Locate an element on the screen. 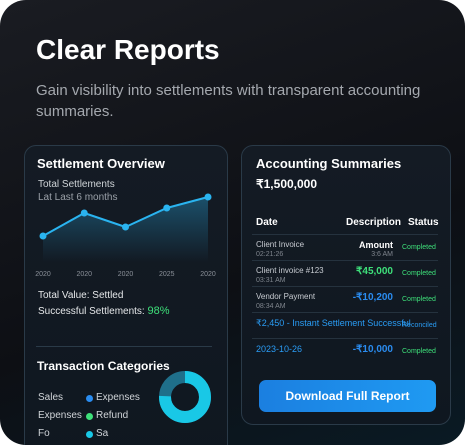 The height and width of the screenshot is (445, 465). label: Successful Settlements: is located at coordinates (91, 311).